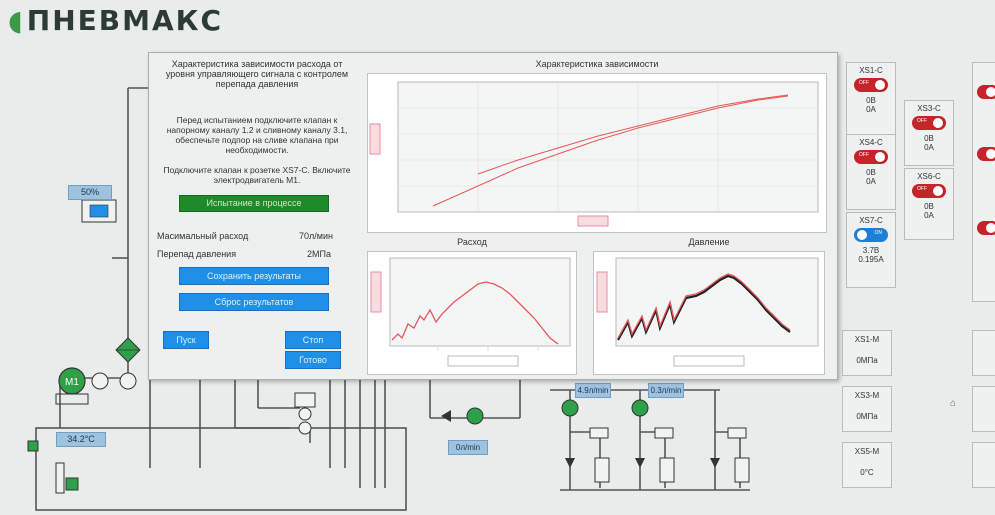 The image size is (995, 515). I want to click on socket-current: 0.195А, so click(871, 259).